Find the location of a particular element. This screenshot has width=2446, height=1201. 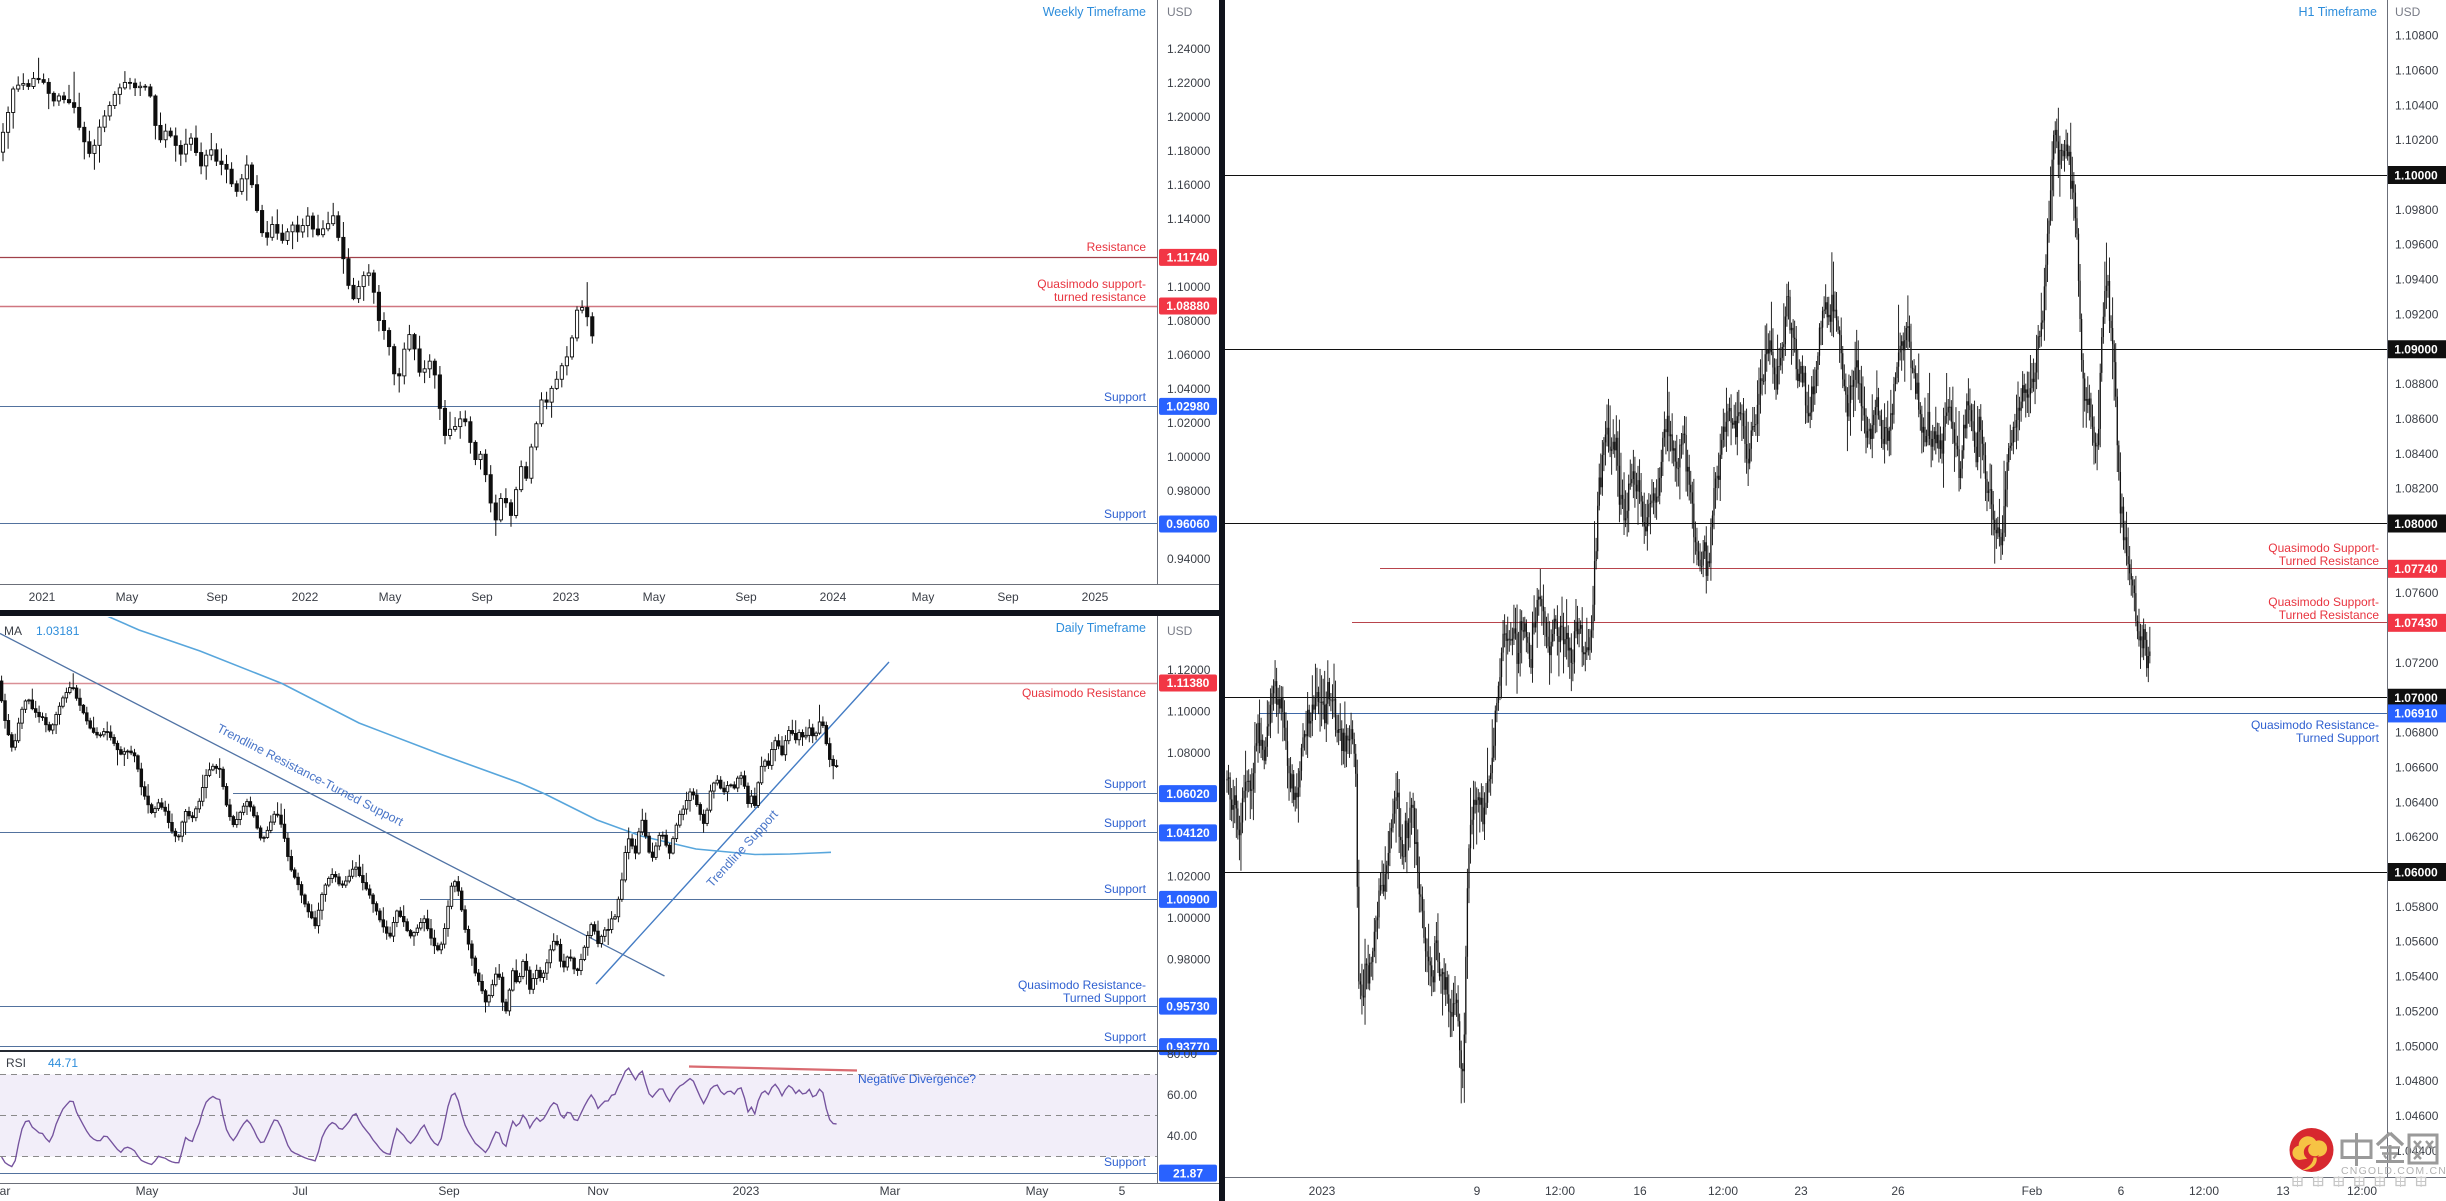

svg-text: 1.08880 is located at coordinates (1188, 306).